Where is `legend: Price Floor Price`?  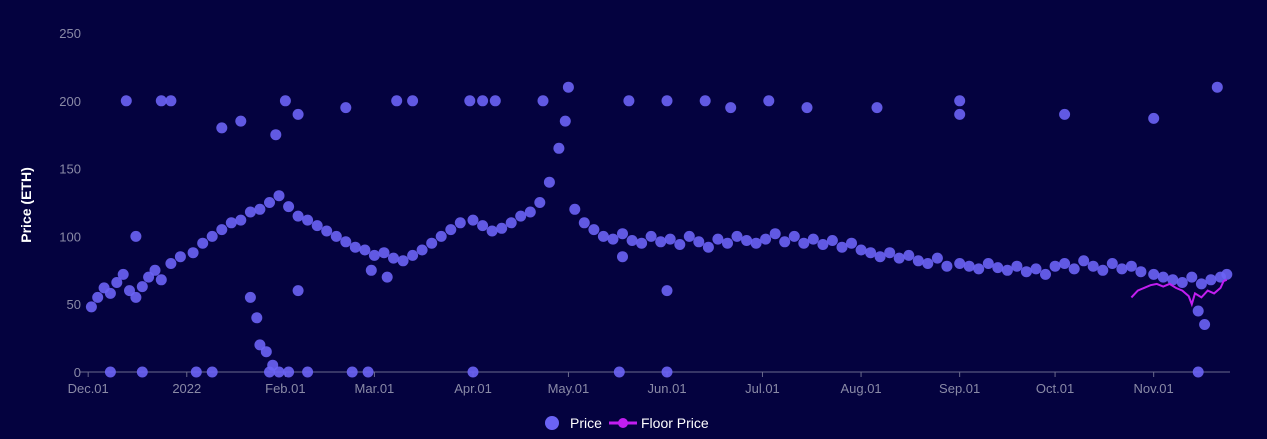
legend: Price Floor Price is located at coordinates (627, 423).